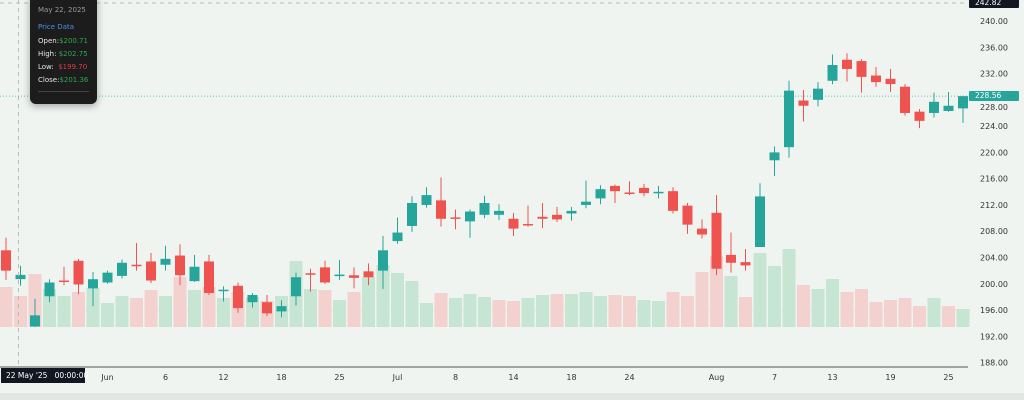  I want to click on x-tick-label: Jun, so click(107, 377).